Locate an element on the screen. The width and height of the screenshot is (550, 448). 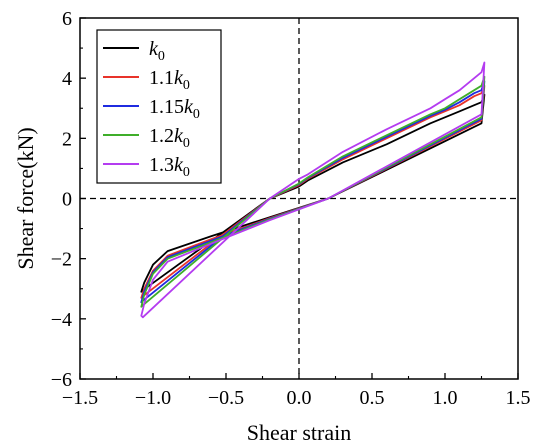
y-tick-label: −2 is located at coordinates (61, 260).